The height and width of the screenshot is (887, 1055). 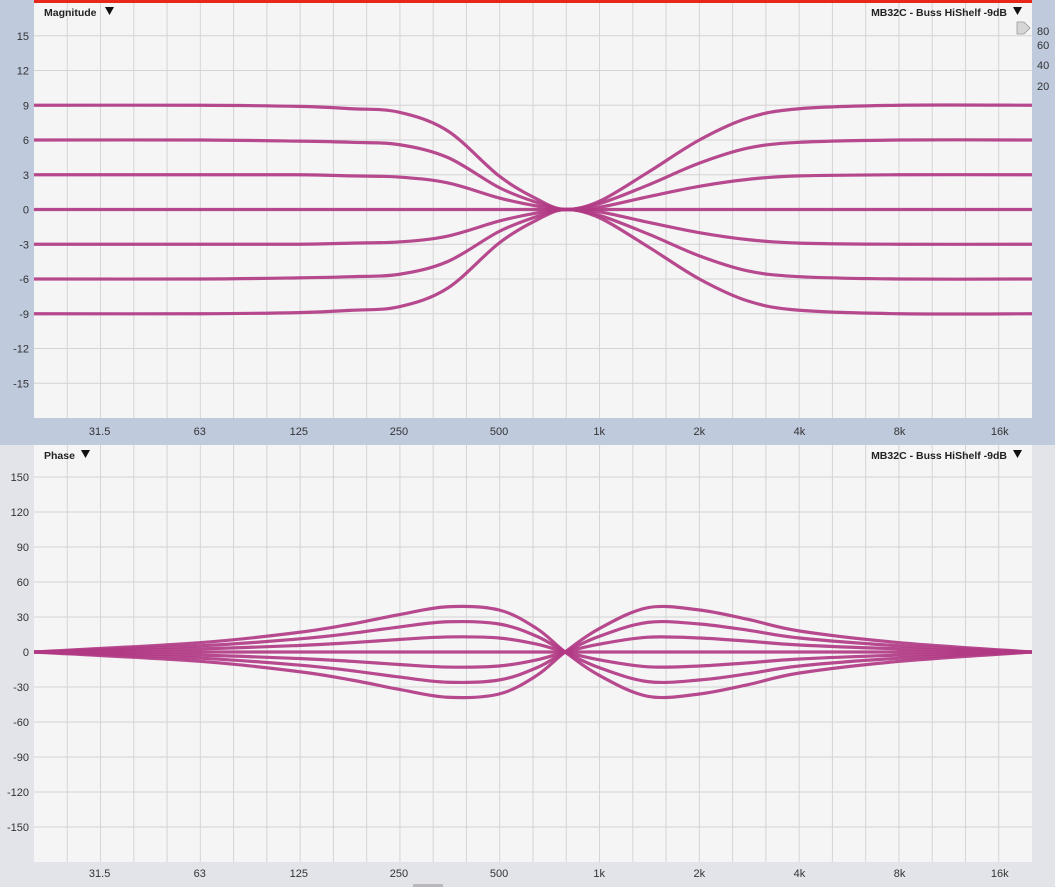 What do you see at coordinates (23, 618) in the screenshot?
I see `y-tick-label: 30` at bounding box center [23, 618].